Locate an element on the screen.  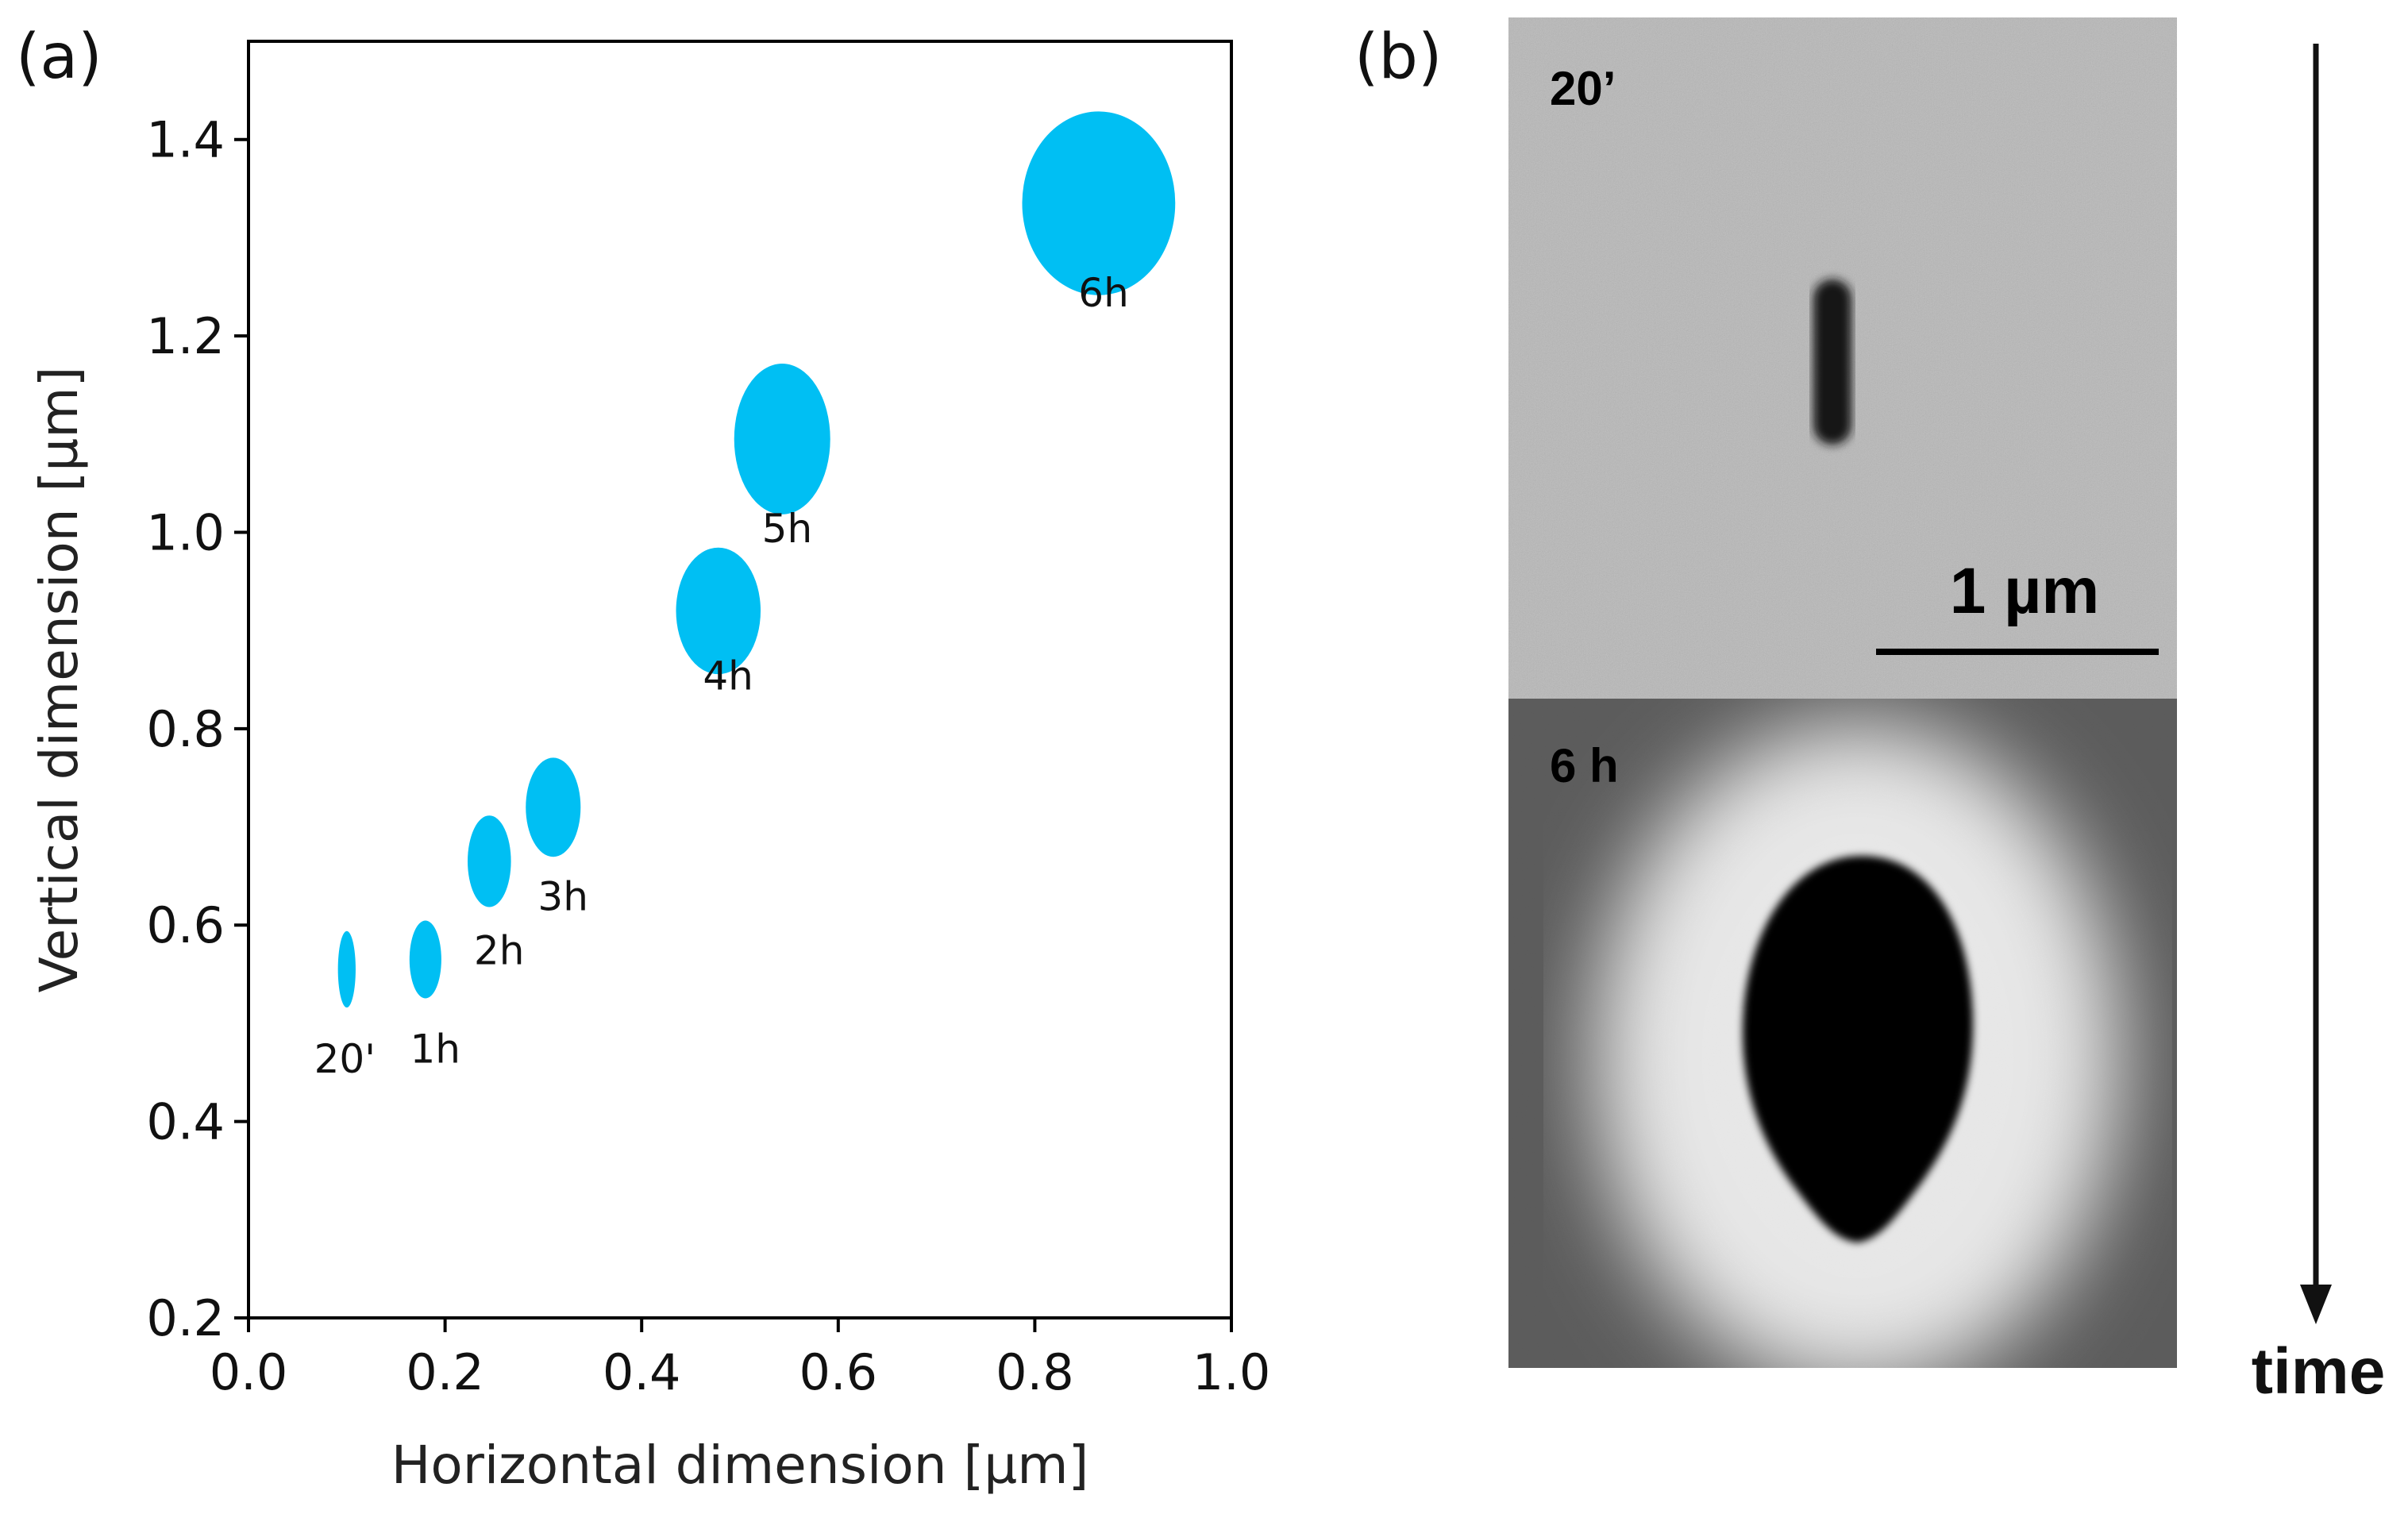
x-axis: 0.0 0.2 0.4 0.6 0.8 1.0 is located at coordinates (740, 1359).